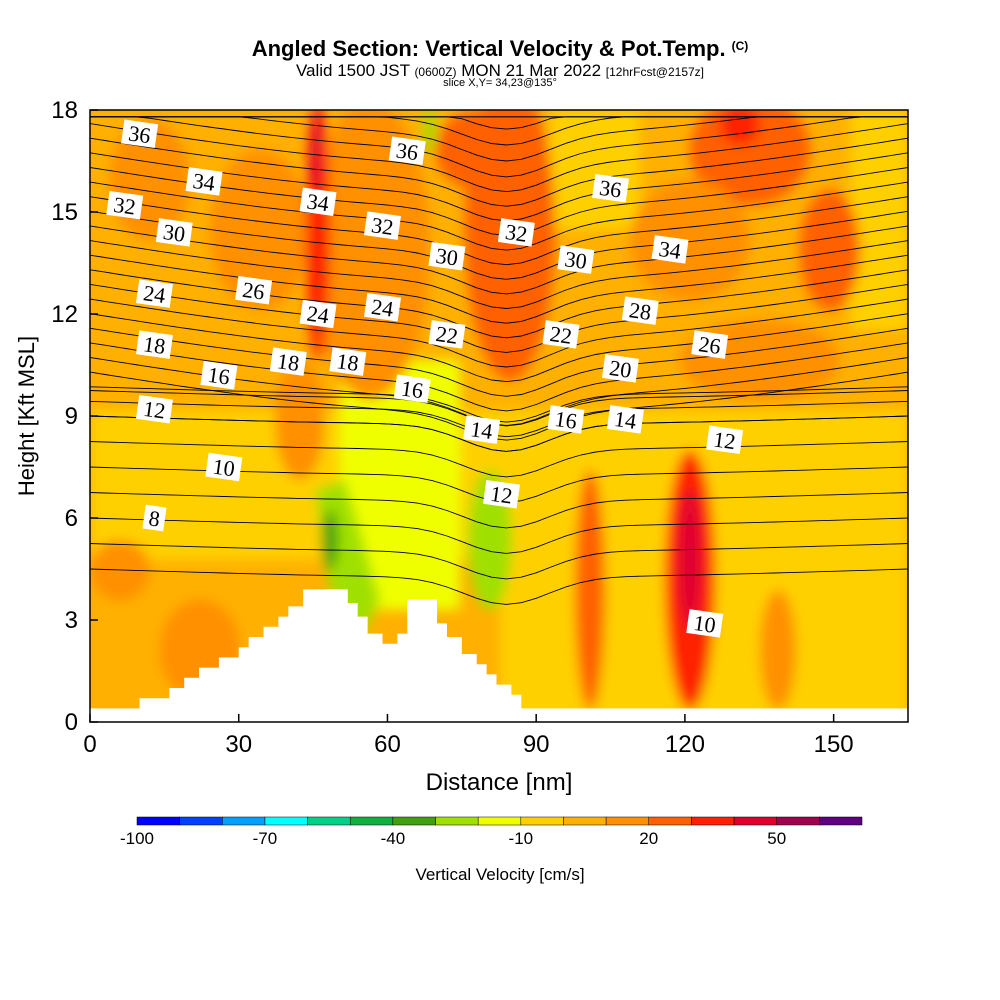 Image resolution: width=1000 pixels, height=1000 pixels. What do you see at coordinates (834, 744) in the screenshot?
I see `x-tick-label: 150` at bounding box center [834, 744].